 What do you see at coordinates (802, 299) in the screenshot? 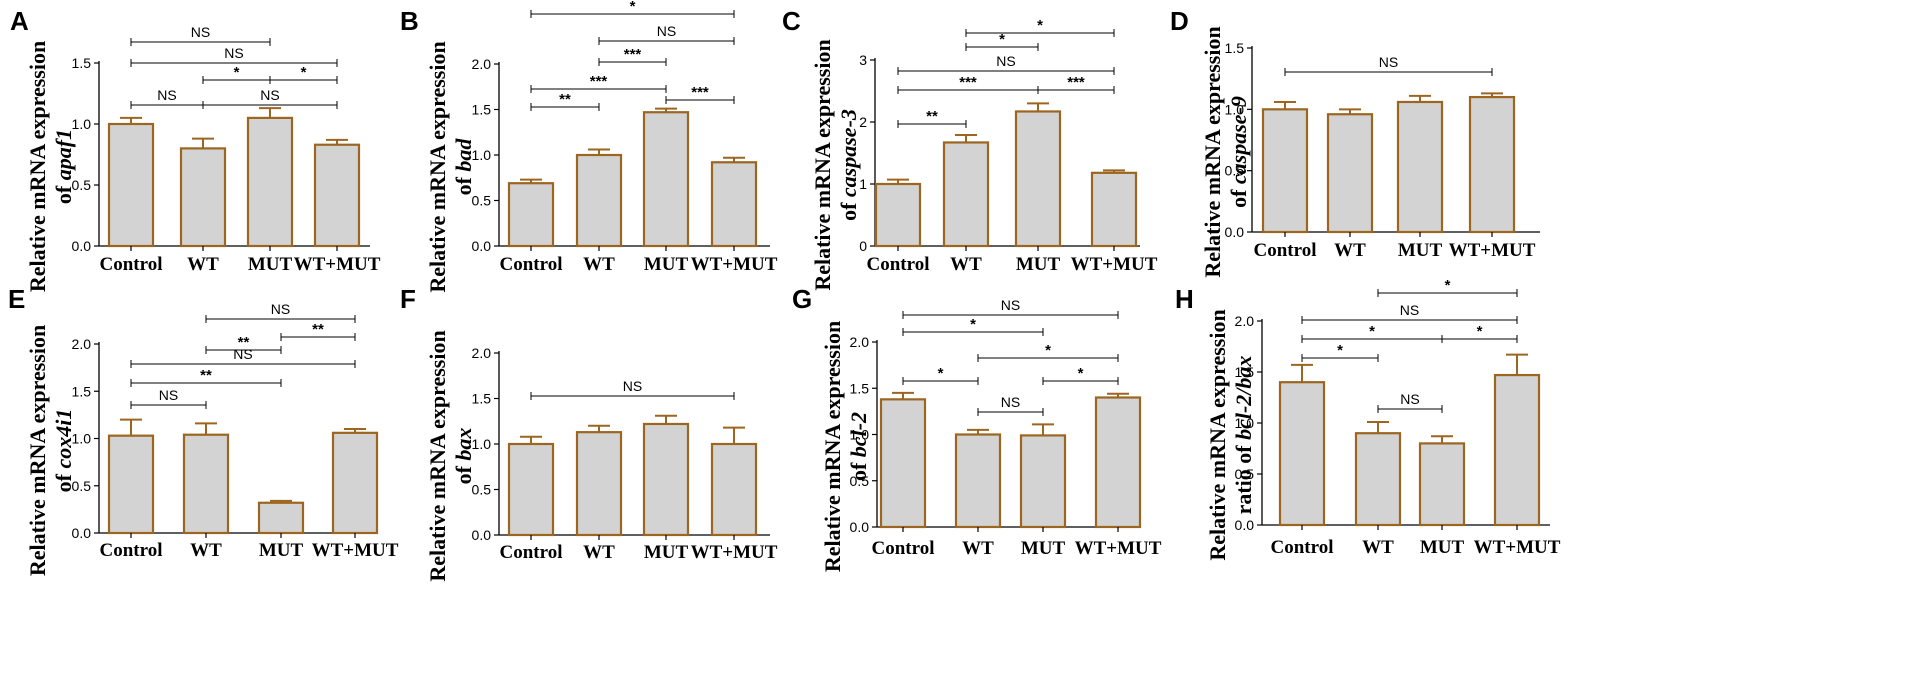
I see `panel-label-g: G` at bounding box center [802, 299].